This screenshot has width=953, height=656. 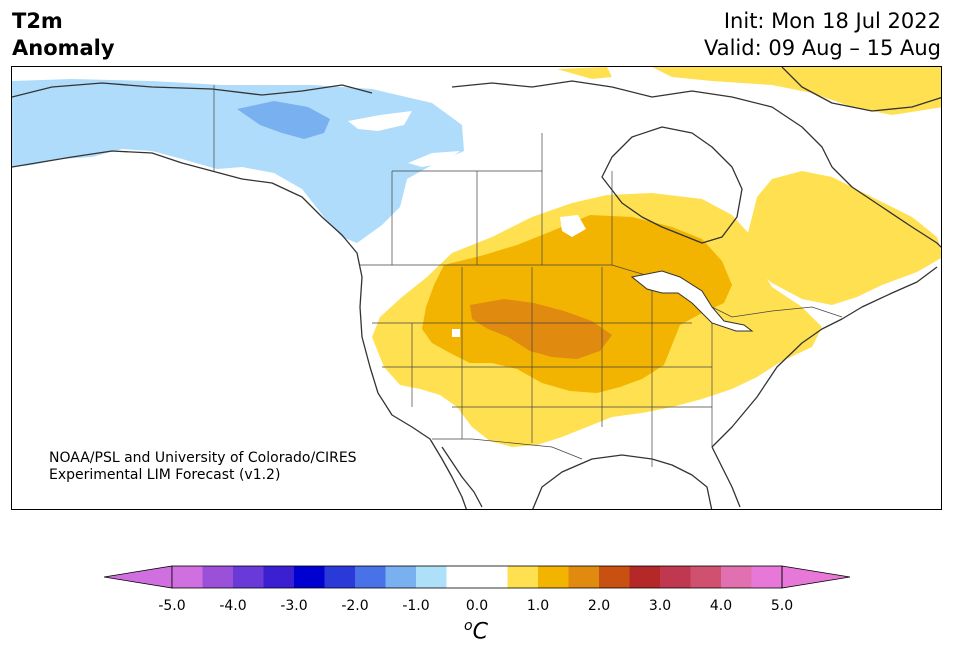 What do you see at coordinates (480, 632) in the screenshot?
I see `unit-celsius: C` at bounding box center [480, 632].